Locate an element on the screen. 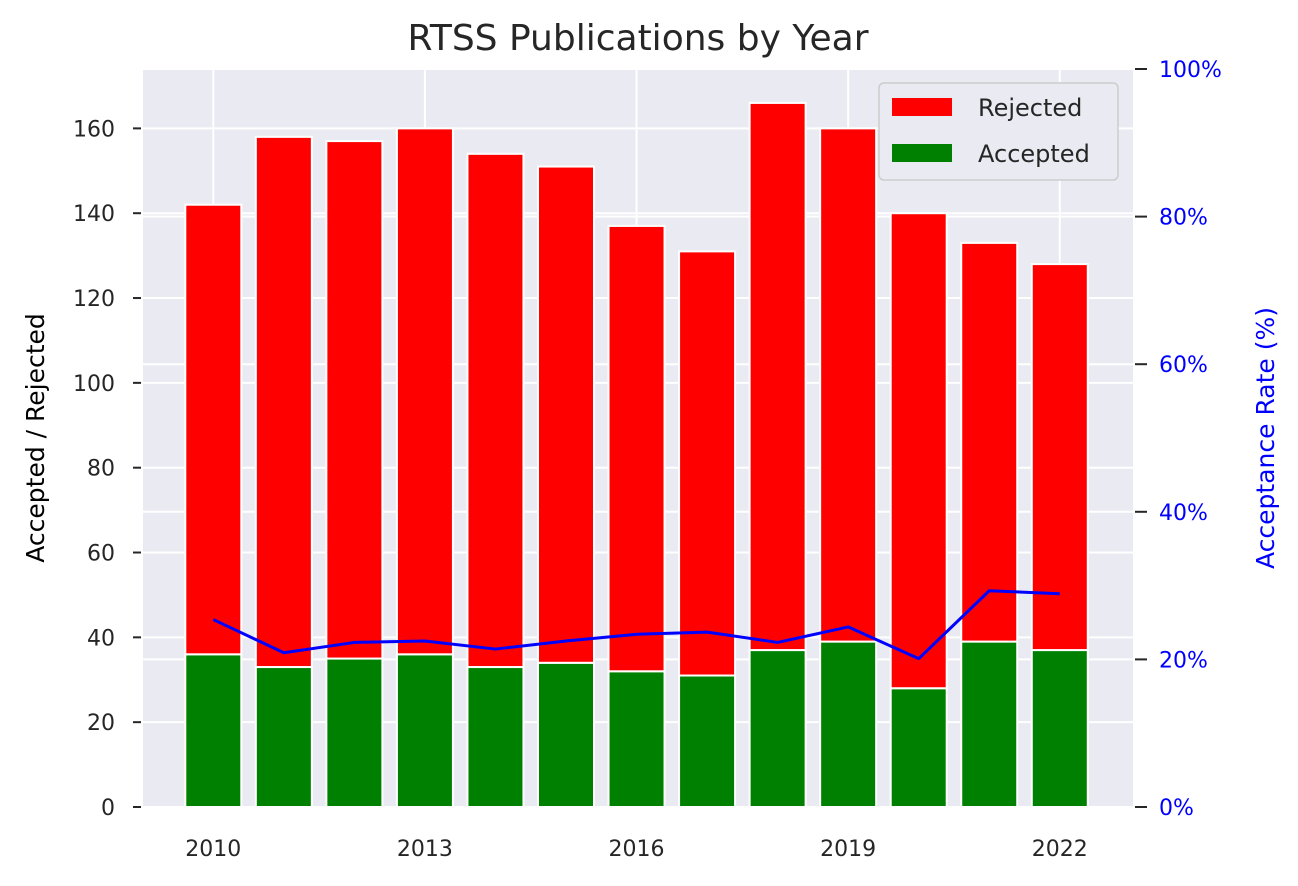 Image resolution: width=1298 pixels, height=886 pixels. bar-accepted-2018 is located at coordinates (777, 728).